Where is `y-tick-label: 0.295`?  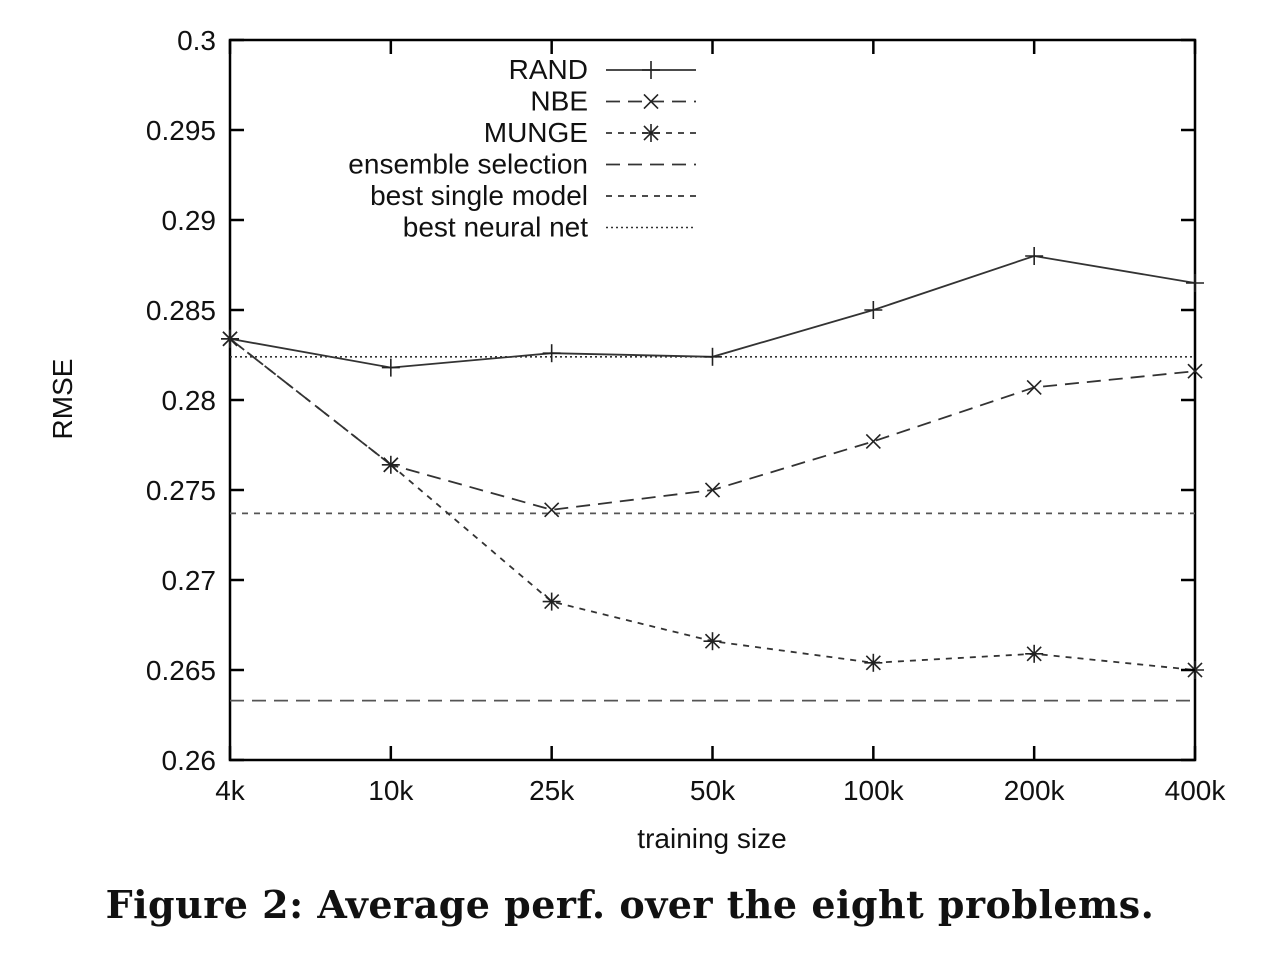
y-tick-label: 0.295 is located at coordinates (181, 130).